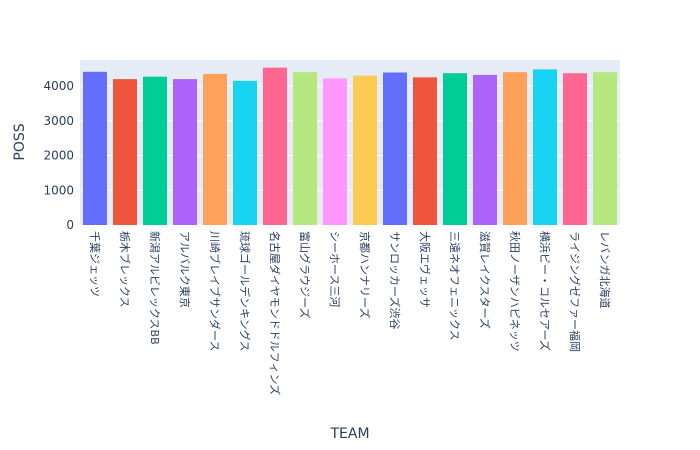 The height and width of the screenshot is (450, 700). Describe the element at coordinates (70, 225) in the screenshot. I see `y-tick-label: 0` at that location.